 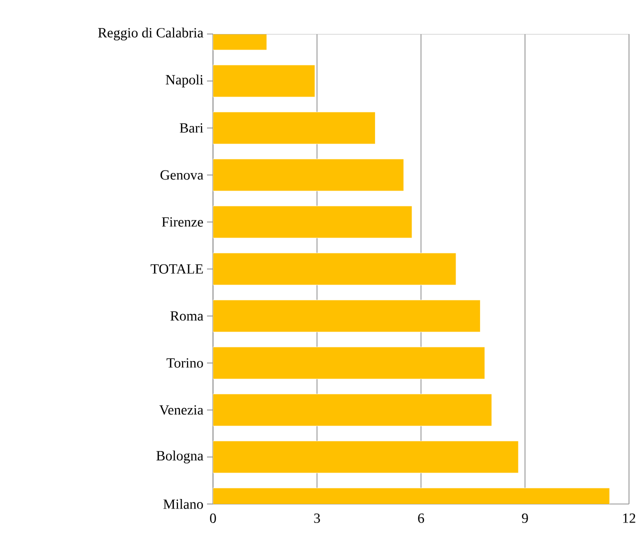 What do you see at coordinates (180, 457) in the screenshot?
I see `y-tick-label: Bologna` at bounding box center [180, 457].